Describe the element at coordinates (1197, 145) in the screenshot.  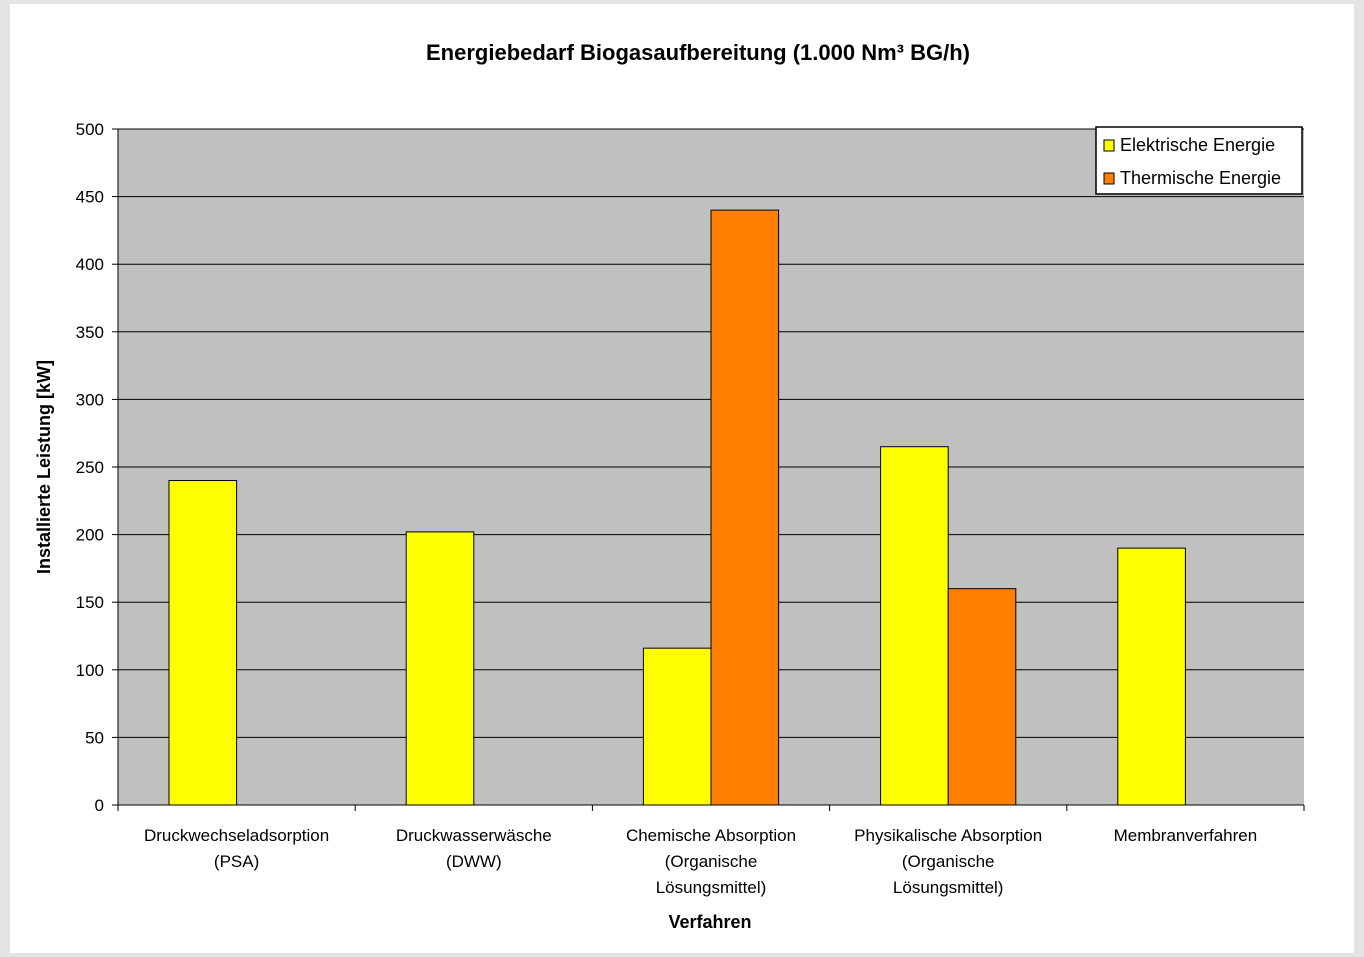
I see `legend-label: Elektrische Energie` at that location.